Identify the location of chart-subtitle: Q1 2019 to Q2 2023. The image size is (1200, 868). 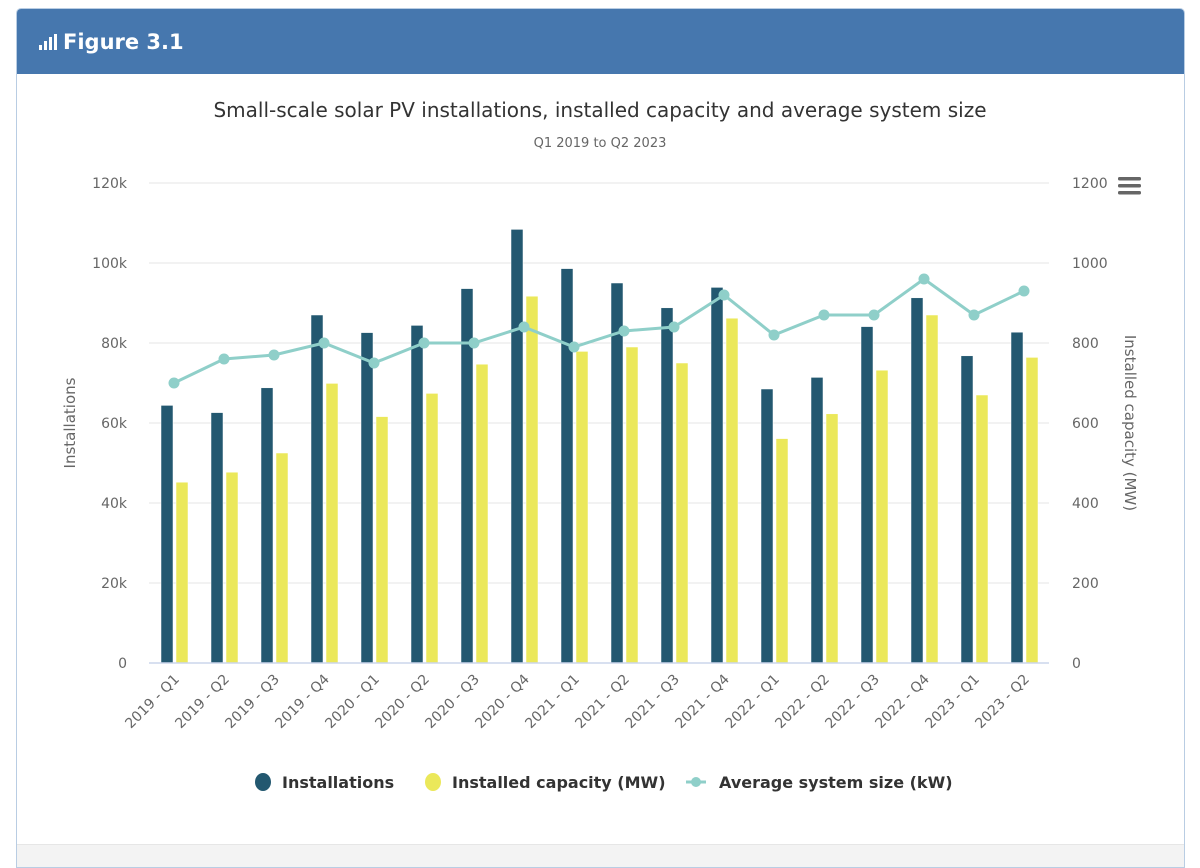
(600, 143).